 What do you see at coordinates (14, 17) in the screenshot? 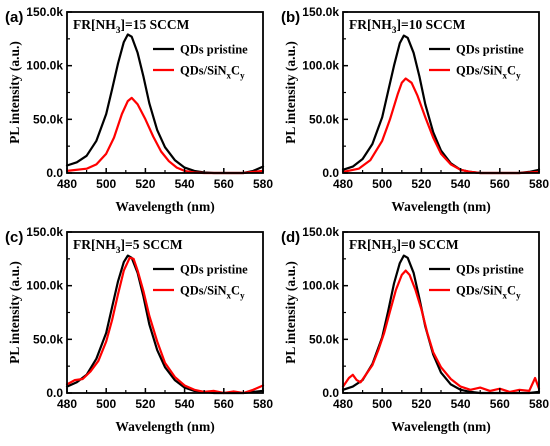
I see `panel-label: (a)` at bounding box center [14, 17].